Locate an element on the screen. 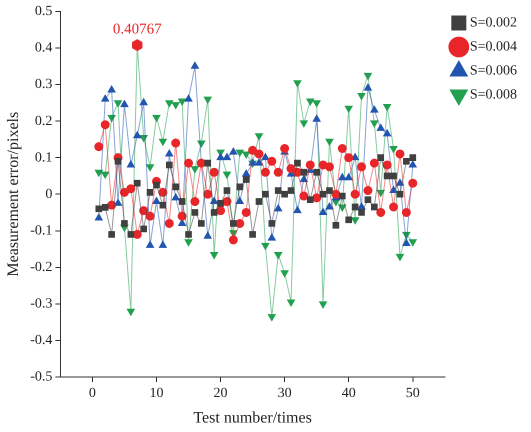 The image size is (531, 432). y-tick-label: 0.3 is located at coordinates (43, 84).